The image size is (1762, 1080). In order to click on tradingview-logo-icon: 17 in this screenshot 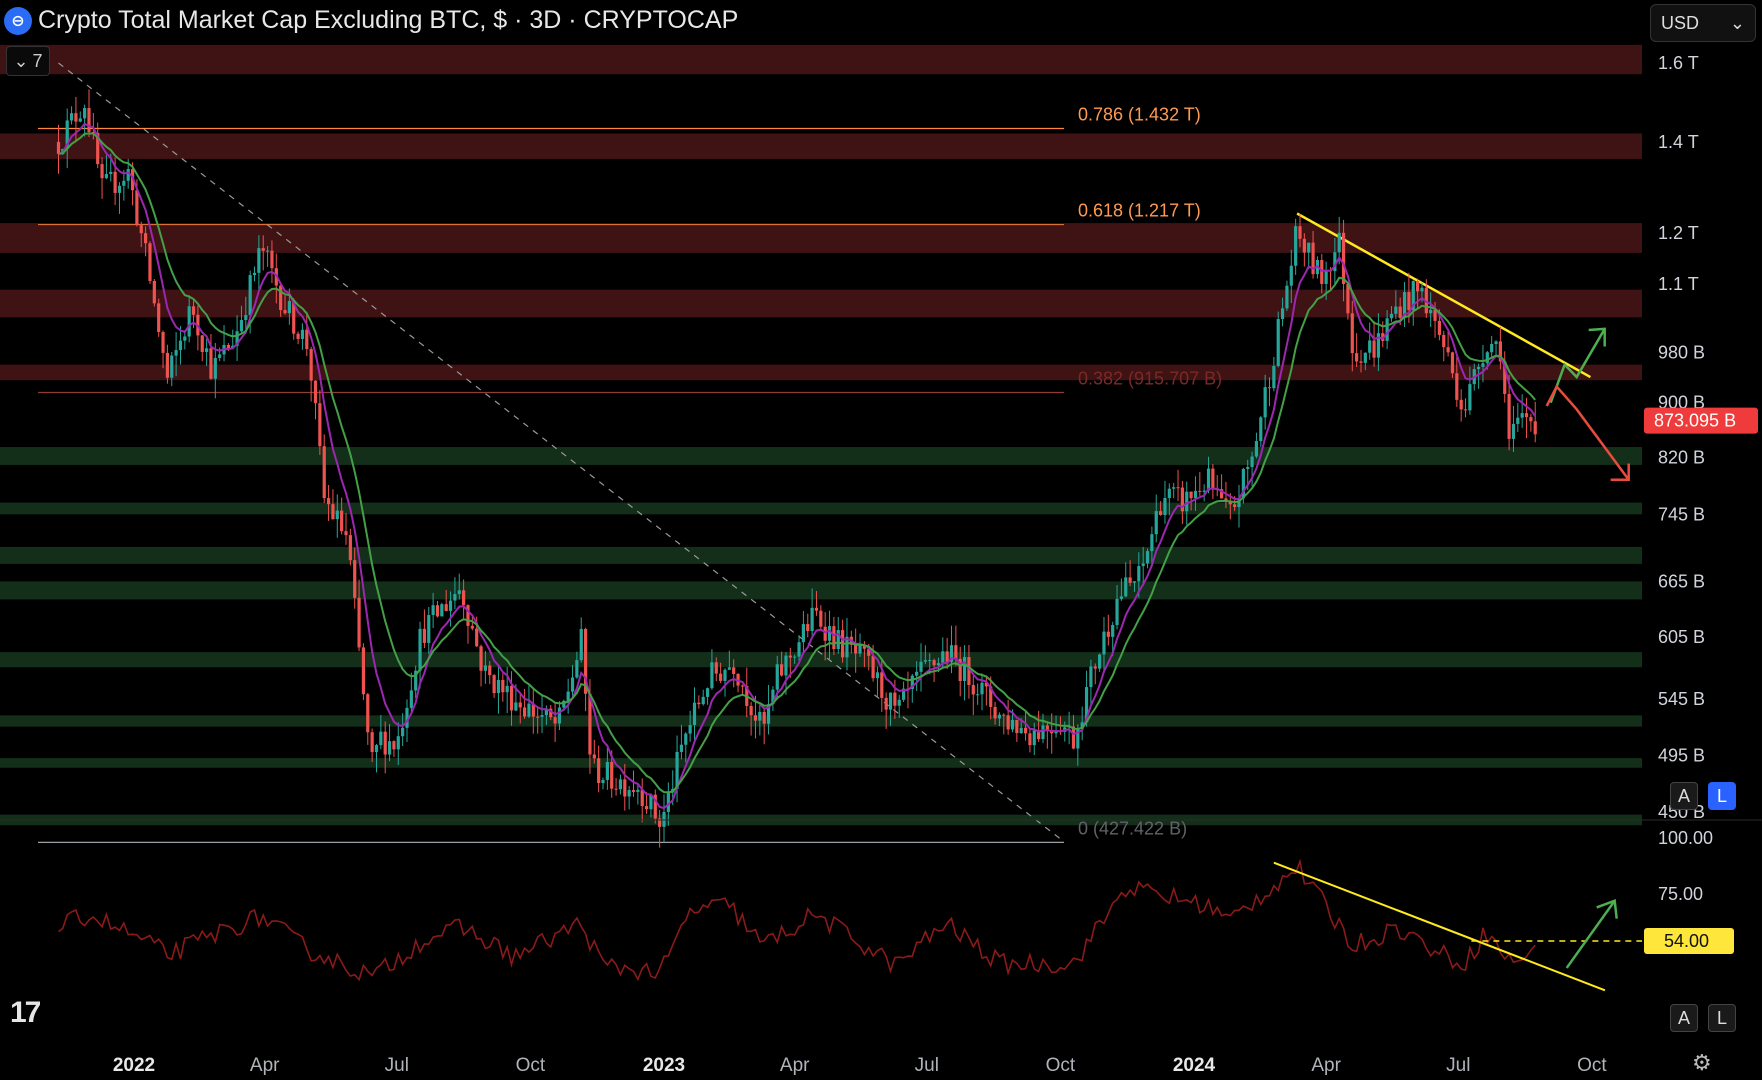, I will do `click(25, 1012)`.